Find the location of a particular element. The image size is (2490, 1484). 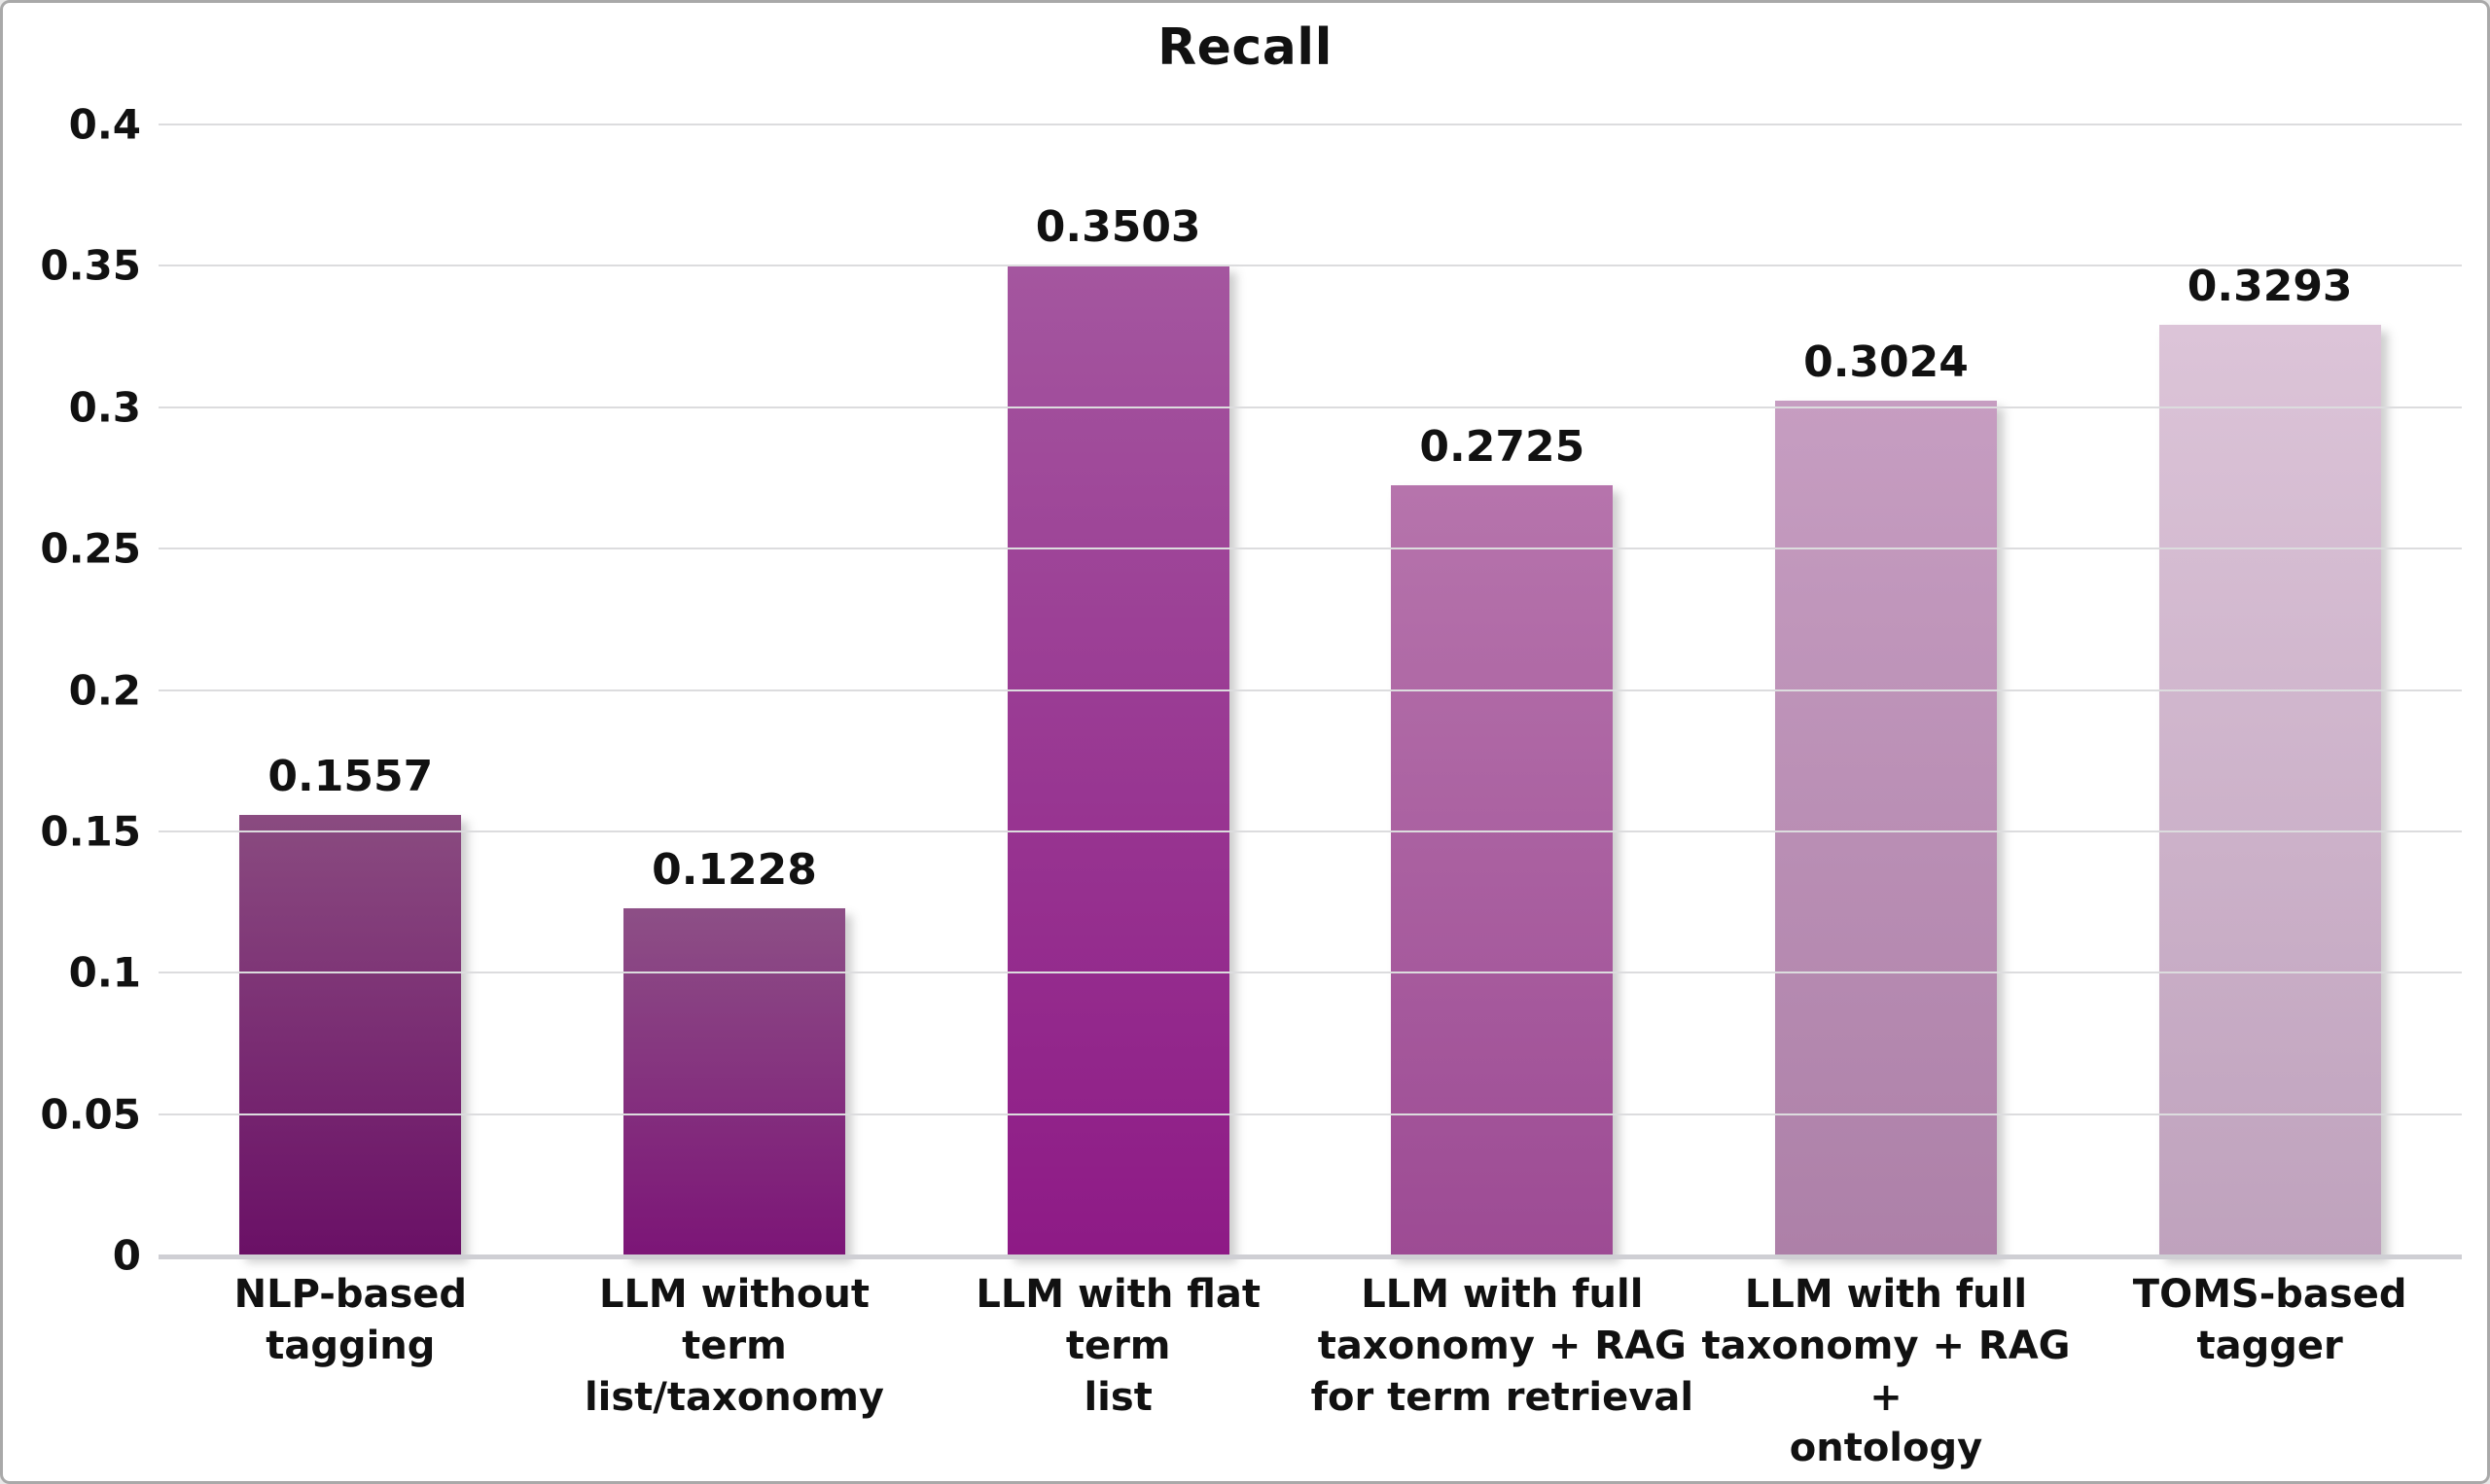

x-tick-label: LLM without term list/taxonomy is located at coordinates (734, 1346).